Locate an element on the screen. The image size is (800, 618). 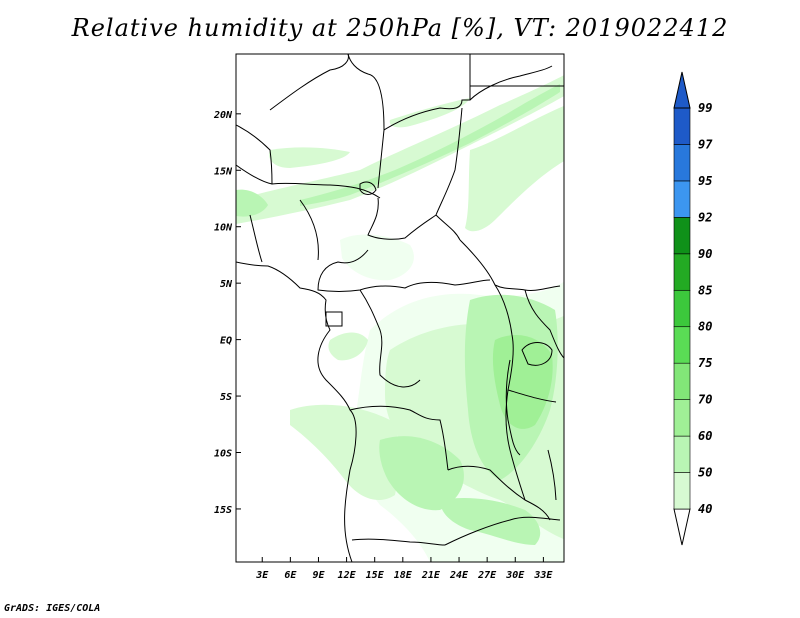
border-niger-chad is located at coordinates (308, 181).